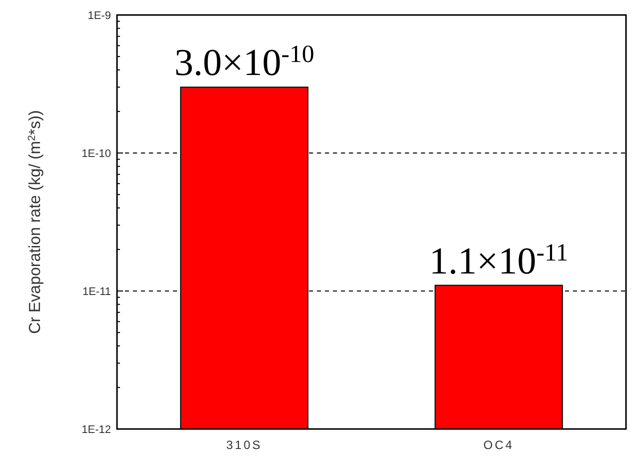  I want to click on data-label: 3.0×10$^{-10}$, so click(244, 62).